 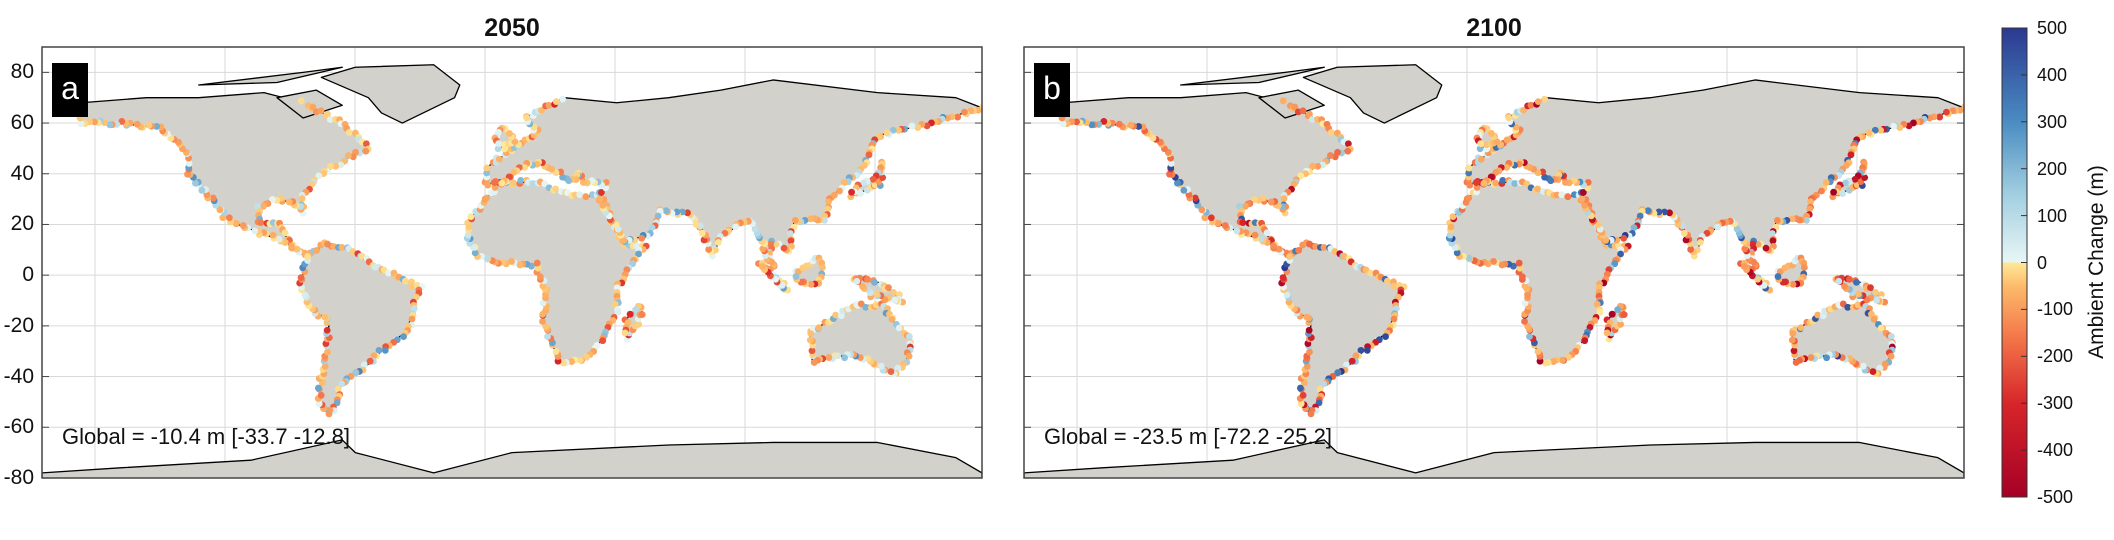 I want to click on land-au, so click(x=861, y=338).